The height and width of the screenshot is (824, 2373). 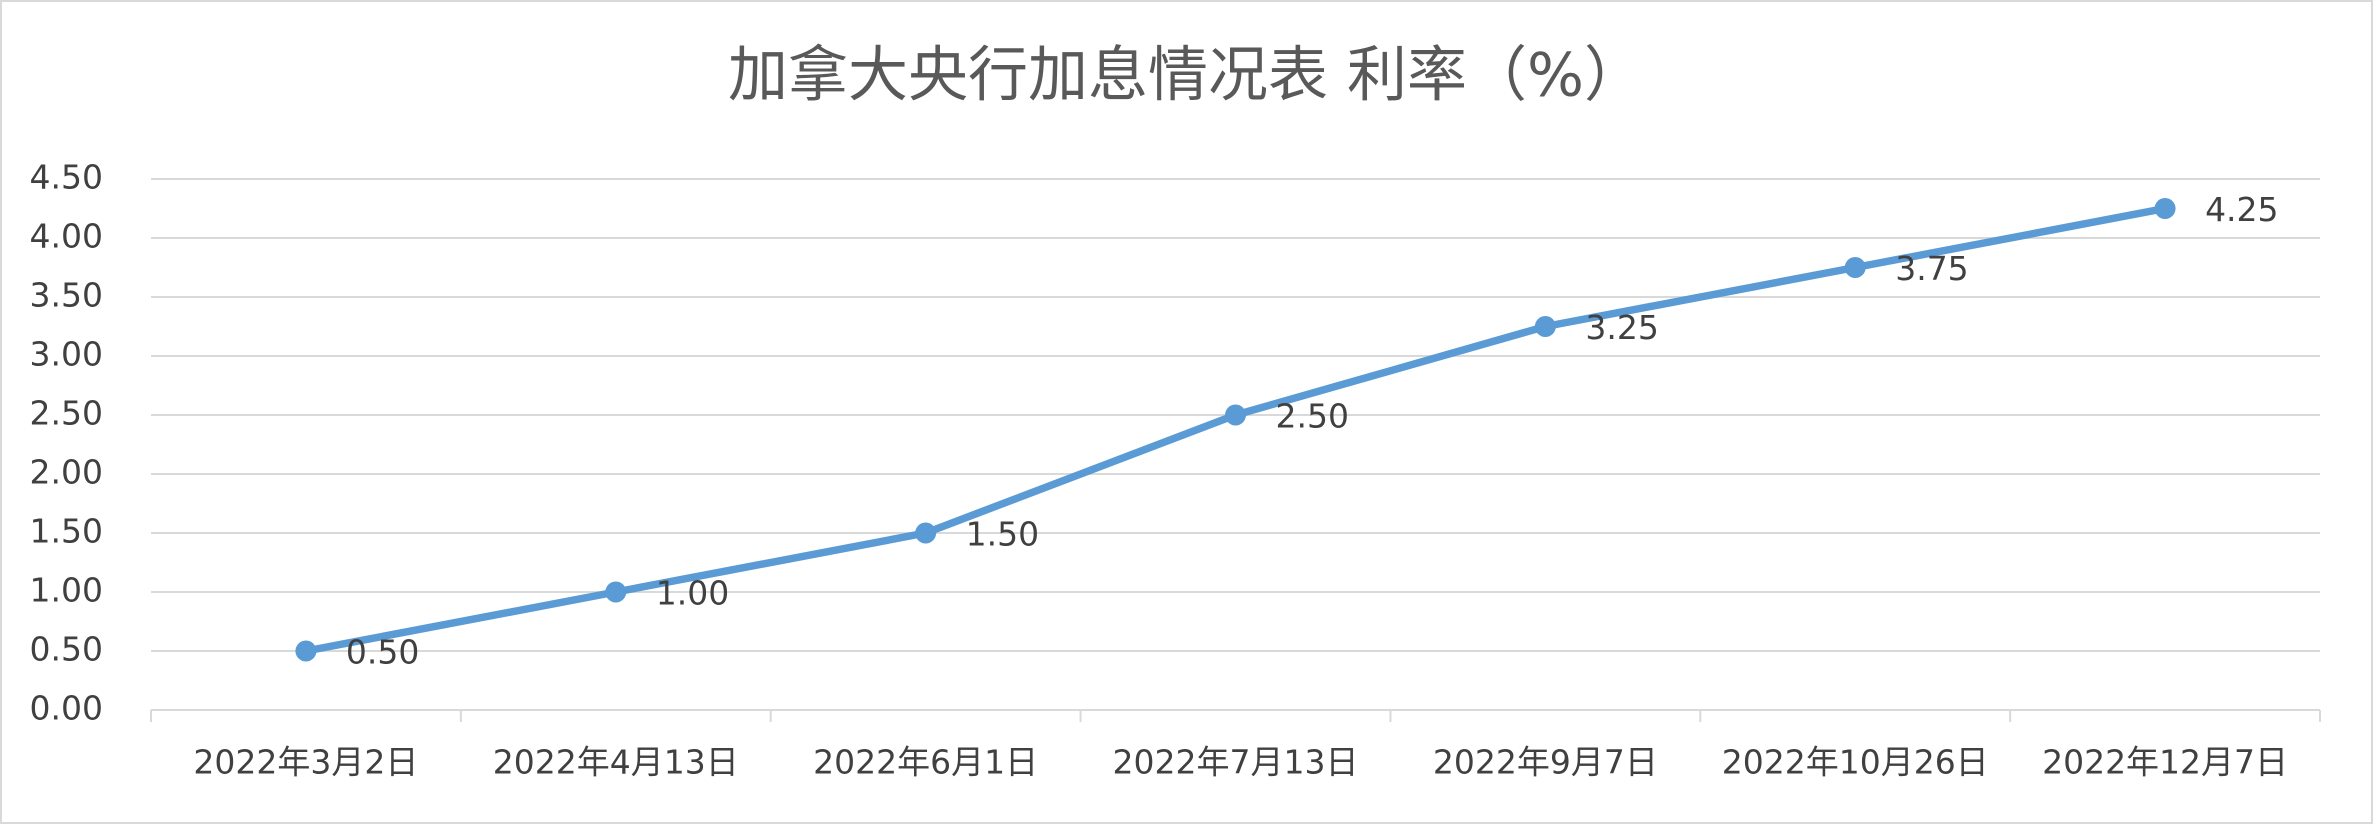 I want to click on y-tick-label: 4.50, so click(x=66, y=177).